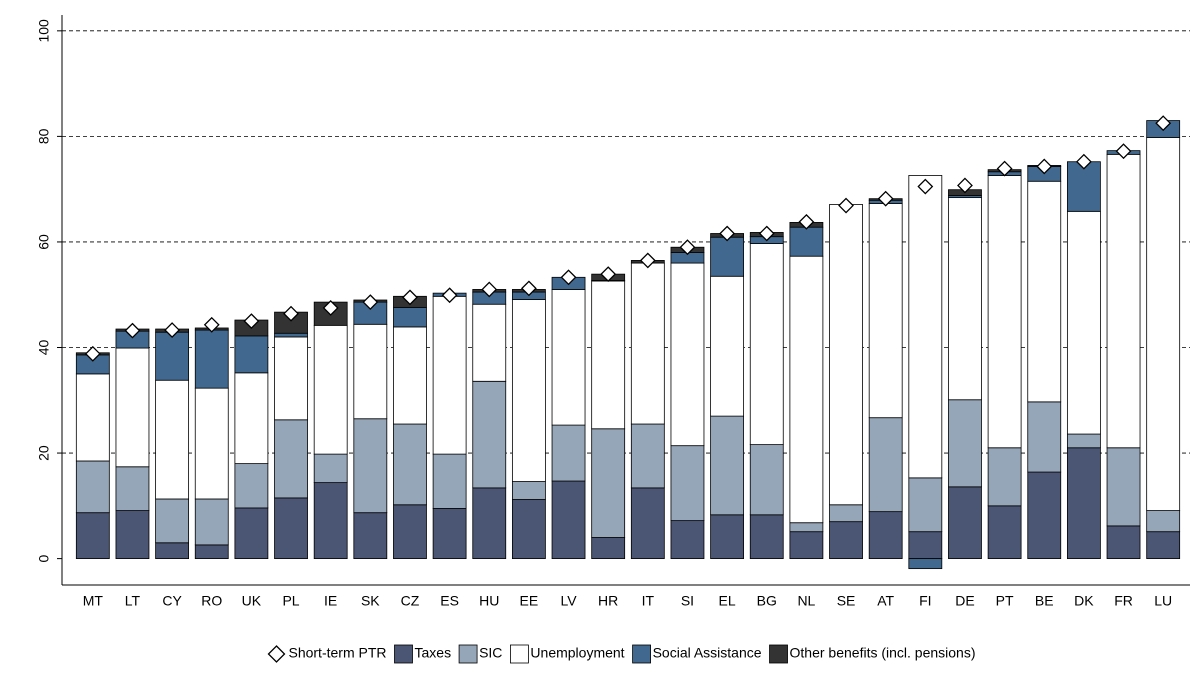  I want to click on x-tick-label: FI, so click(925, 601).